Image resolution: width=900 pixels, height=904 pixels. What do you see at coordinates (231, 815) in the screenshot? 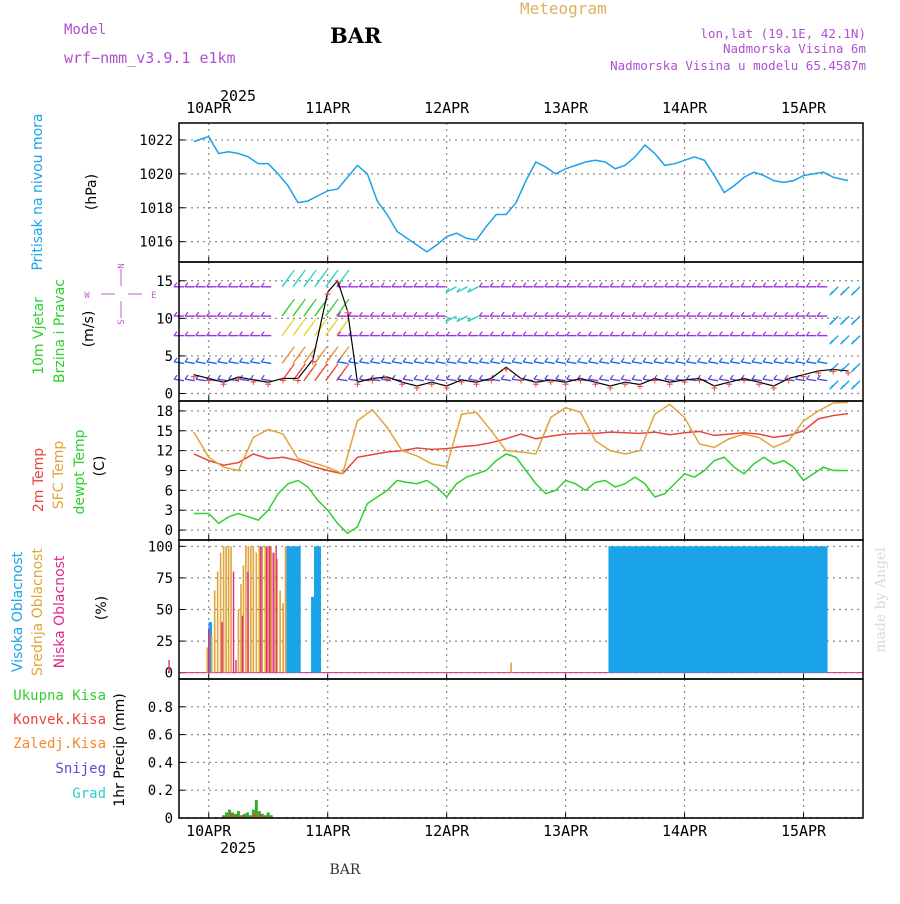
I see `precip-conv-bar` at bounding box center [231, 815].